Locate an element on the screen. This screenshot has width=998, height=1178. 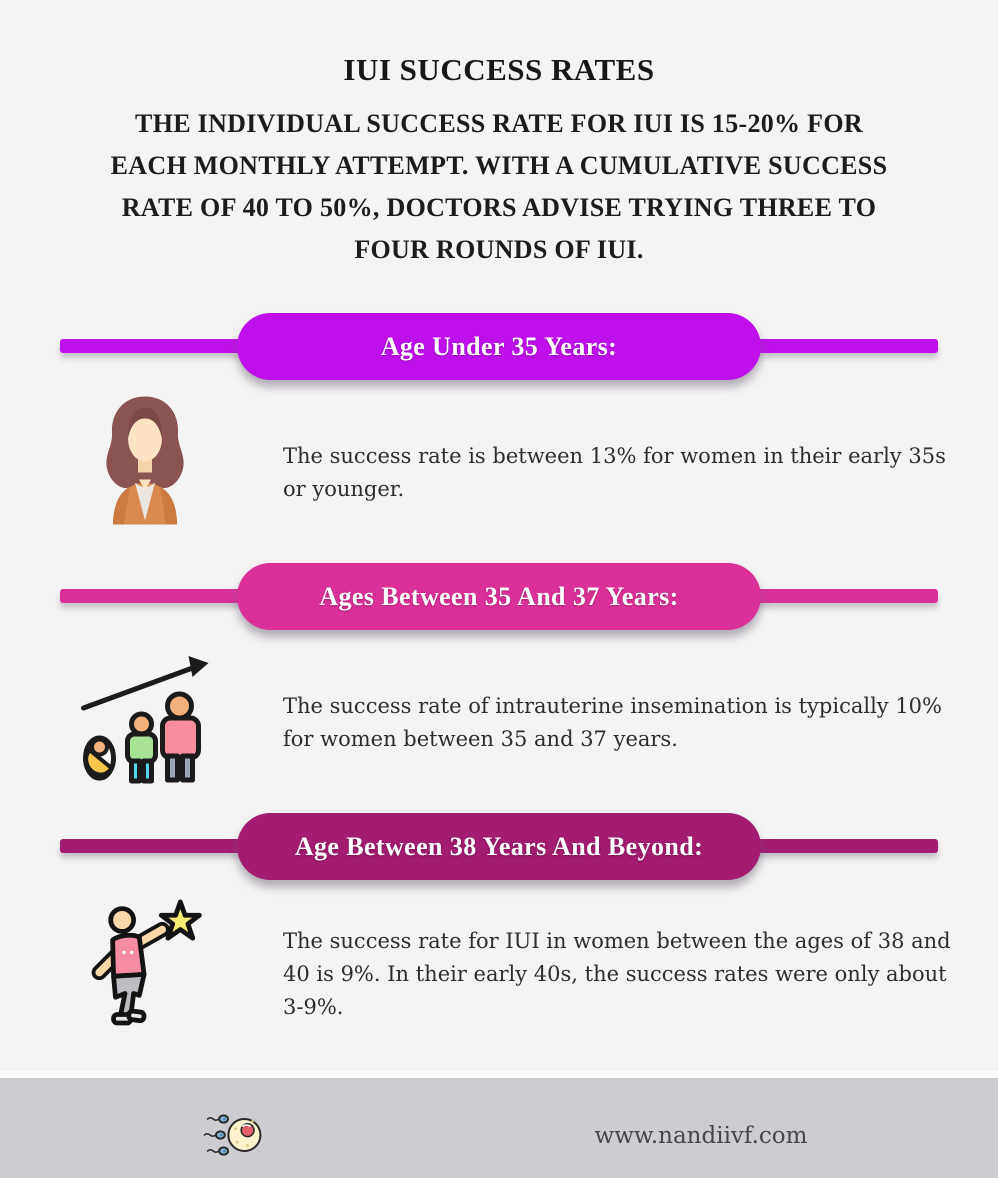
person-reaching-star-icon is located at coordinates (146, 962).